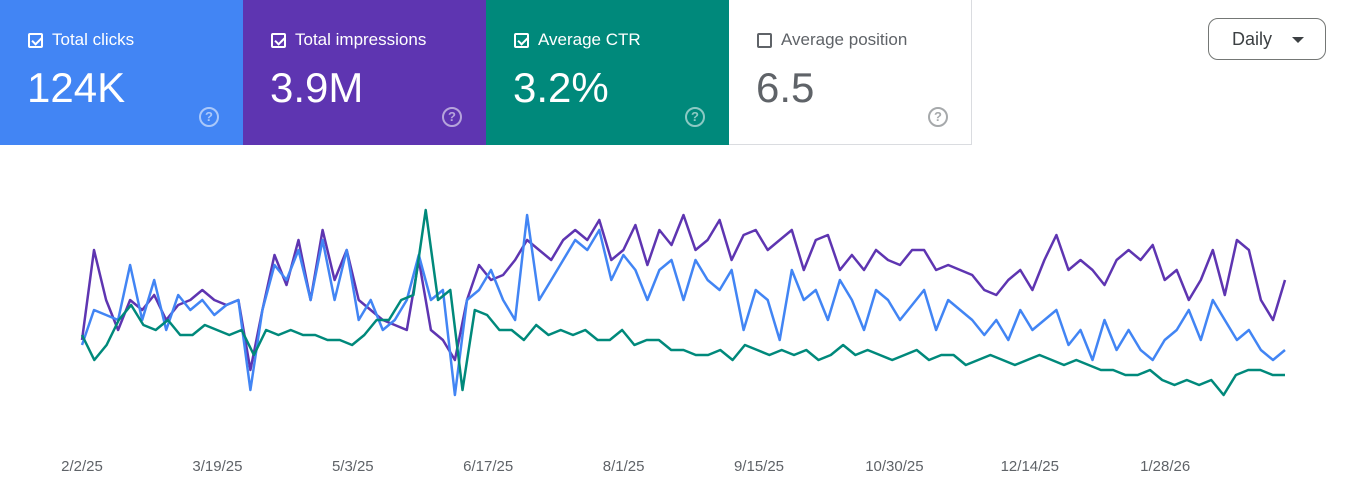  I want to click on x-tick-label: 9/15/25, so click(759, 466).